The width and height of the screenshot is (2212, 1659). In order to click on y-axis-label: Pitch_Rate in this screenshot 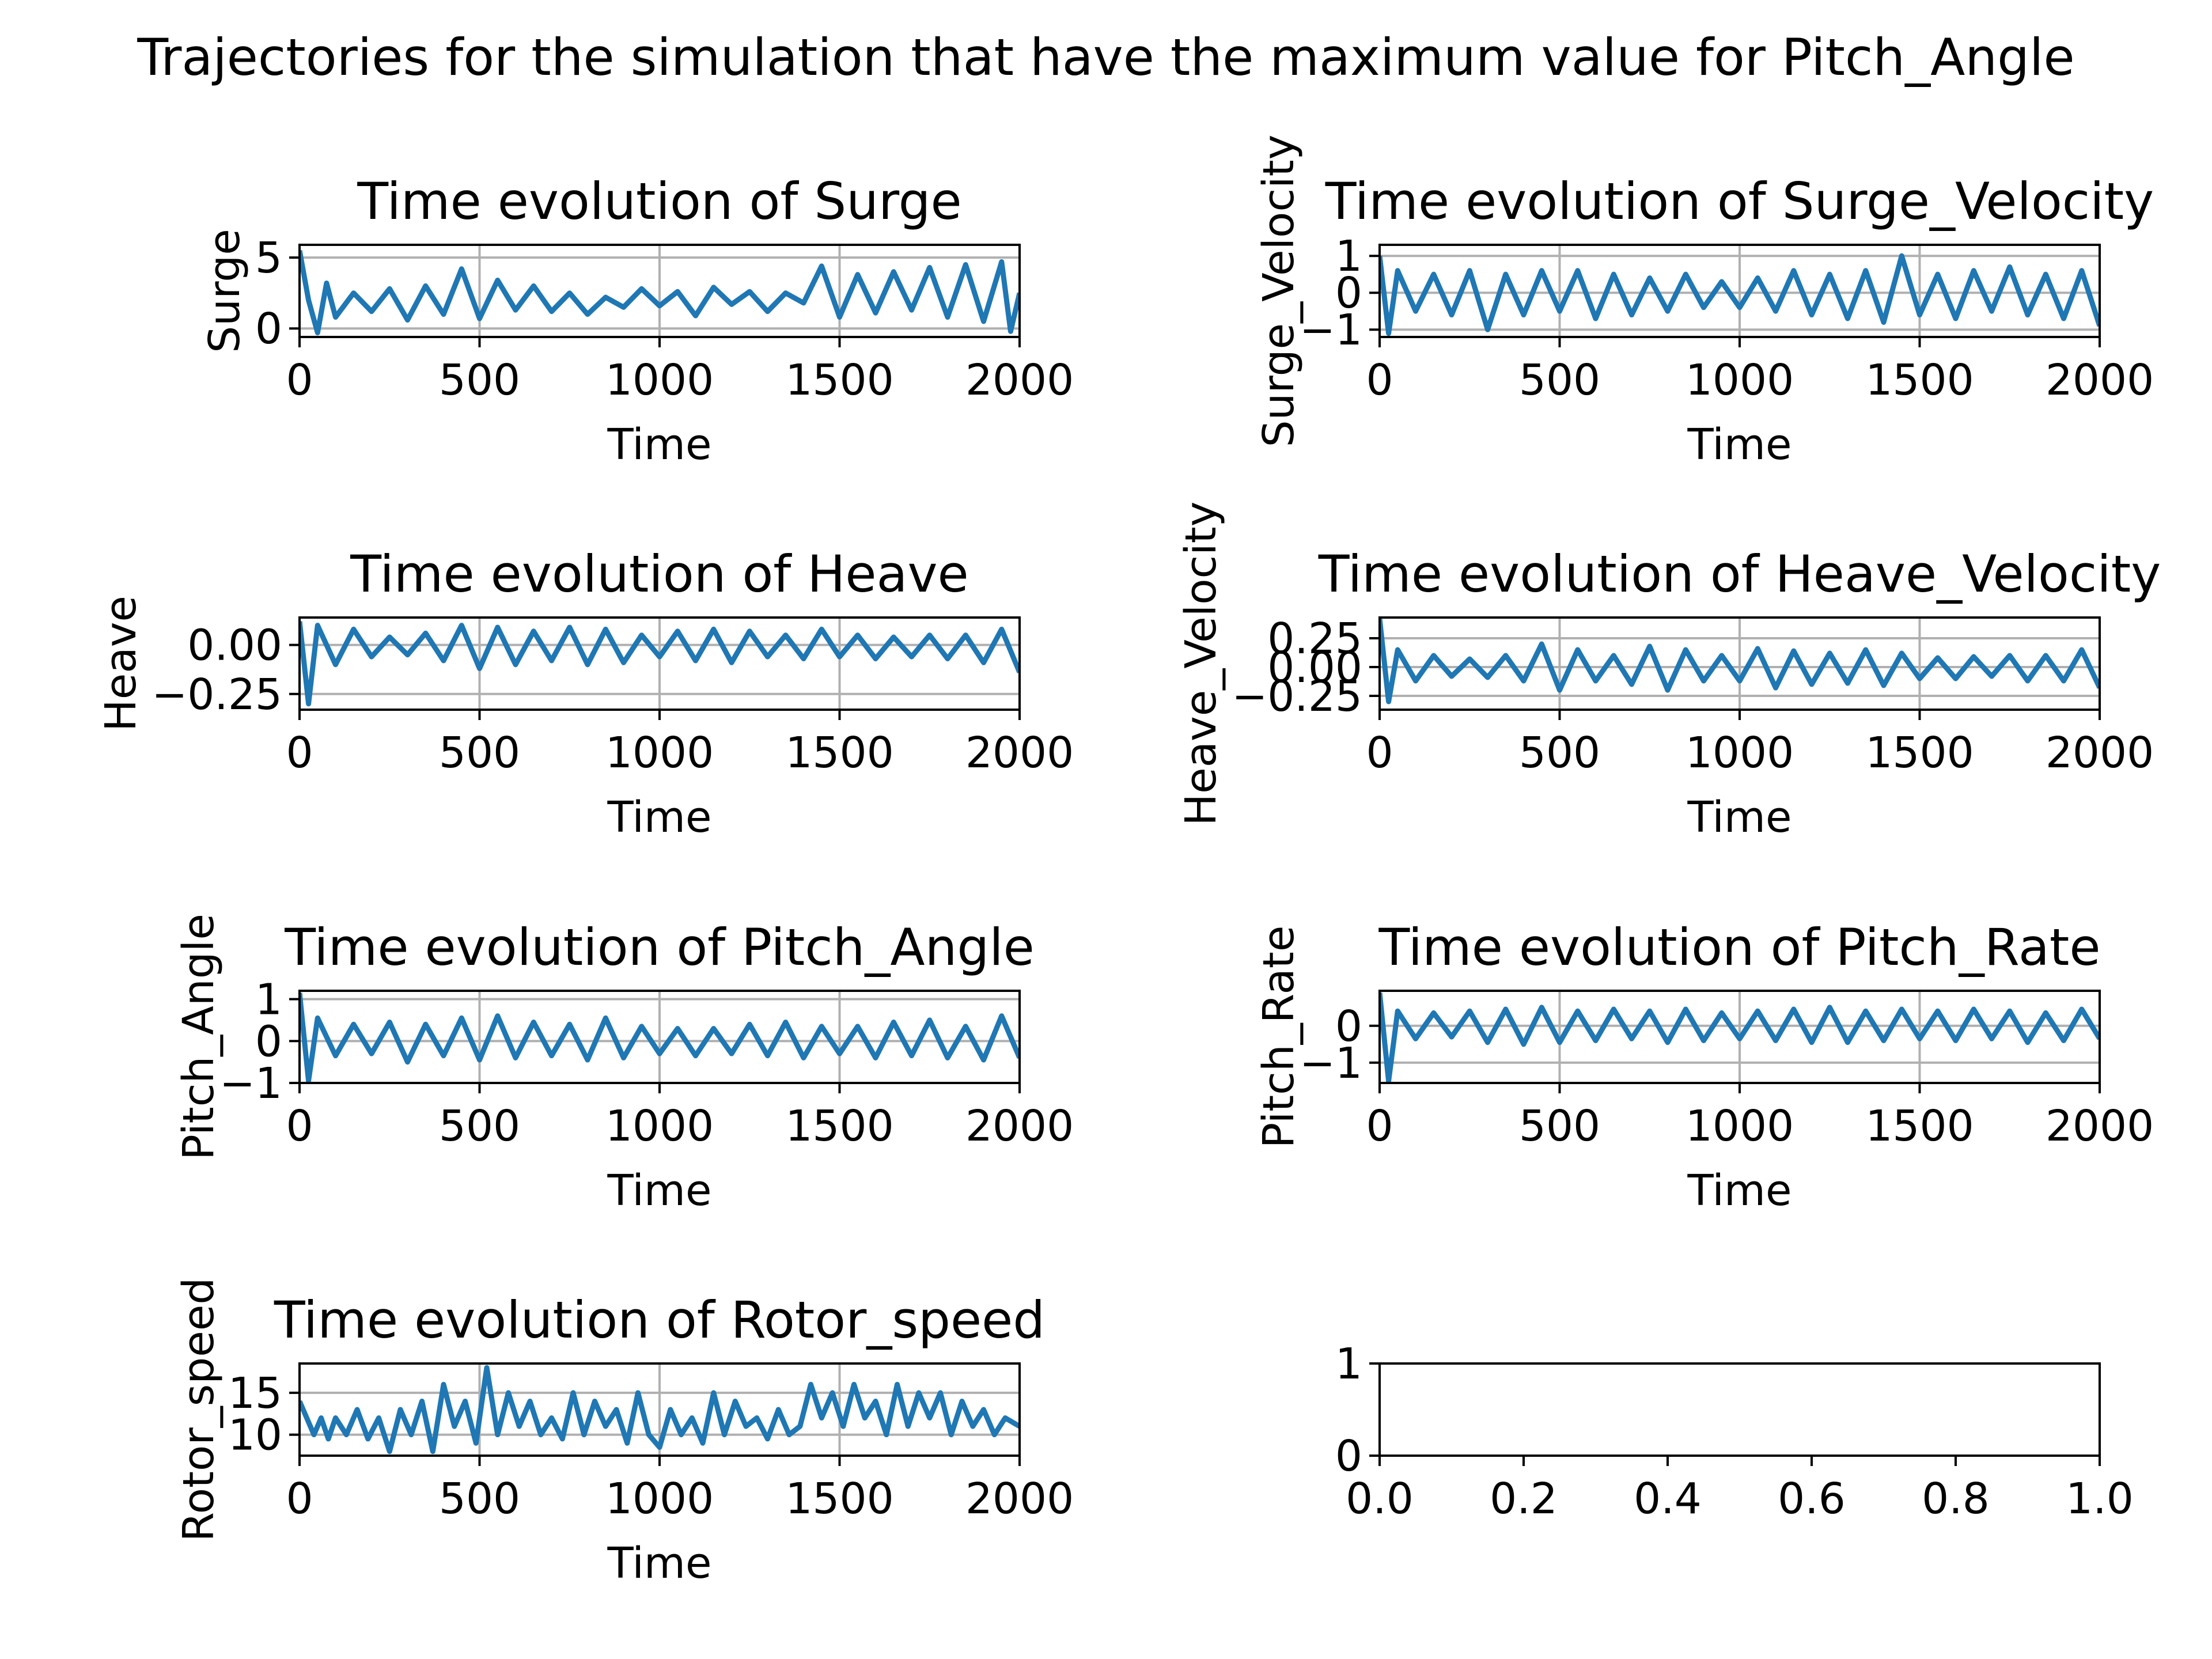, I will do `click(1279, 1037)`.